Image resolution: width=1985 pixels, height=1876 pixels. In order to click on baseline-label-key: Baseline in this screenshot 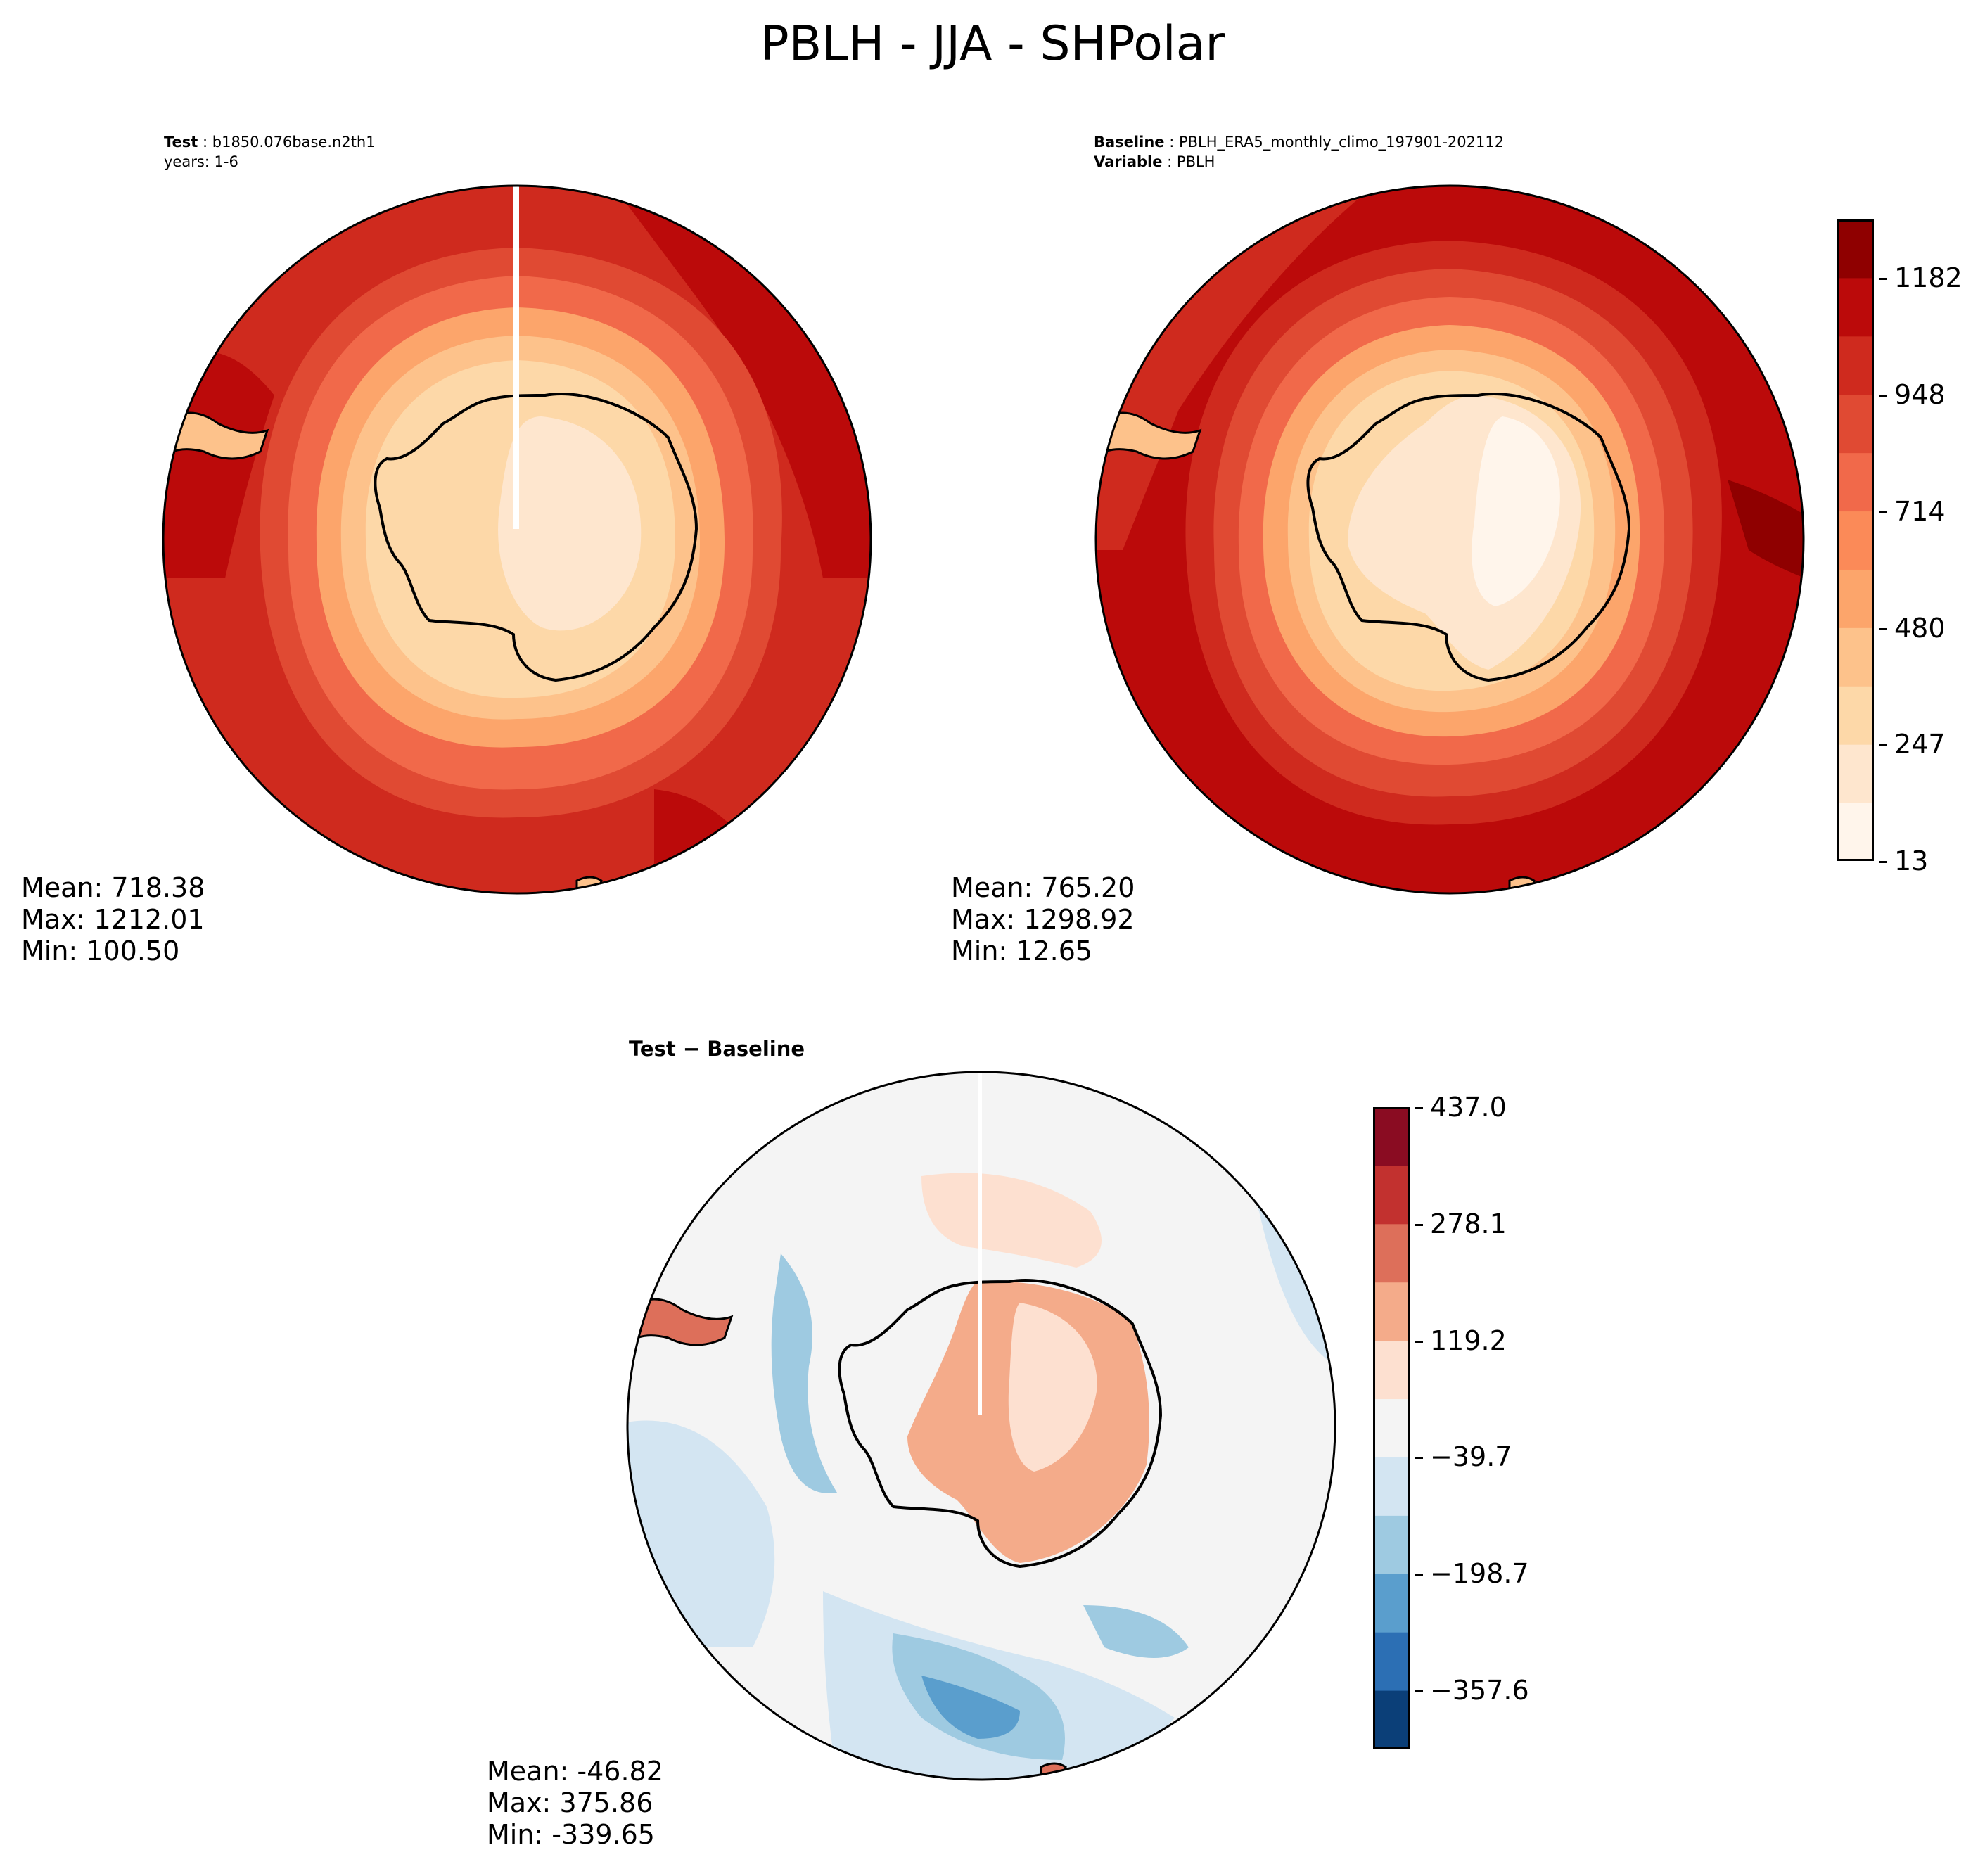, I will do `click(1129, 142)`.